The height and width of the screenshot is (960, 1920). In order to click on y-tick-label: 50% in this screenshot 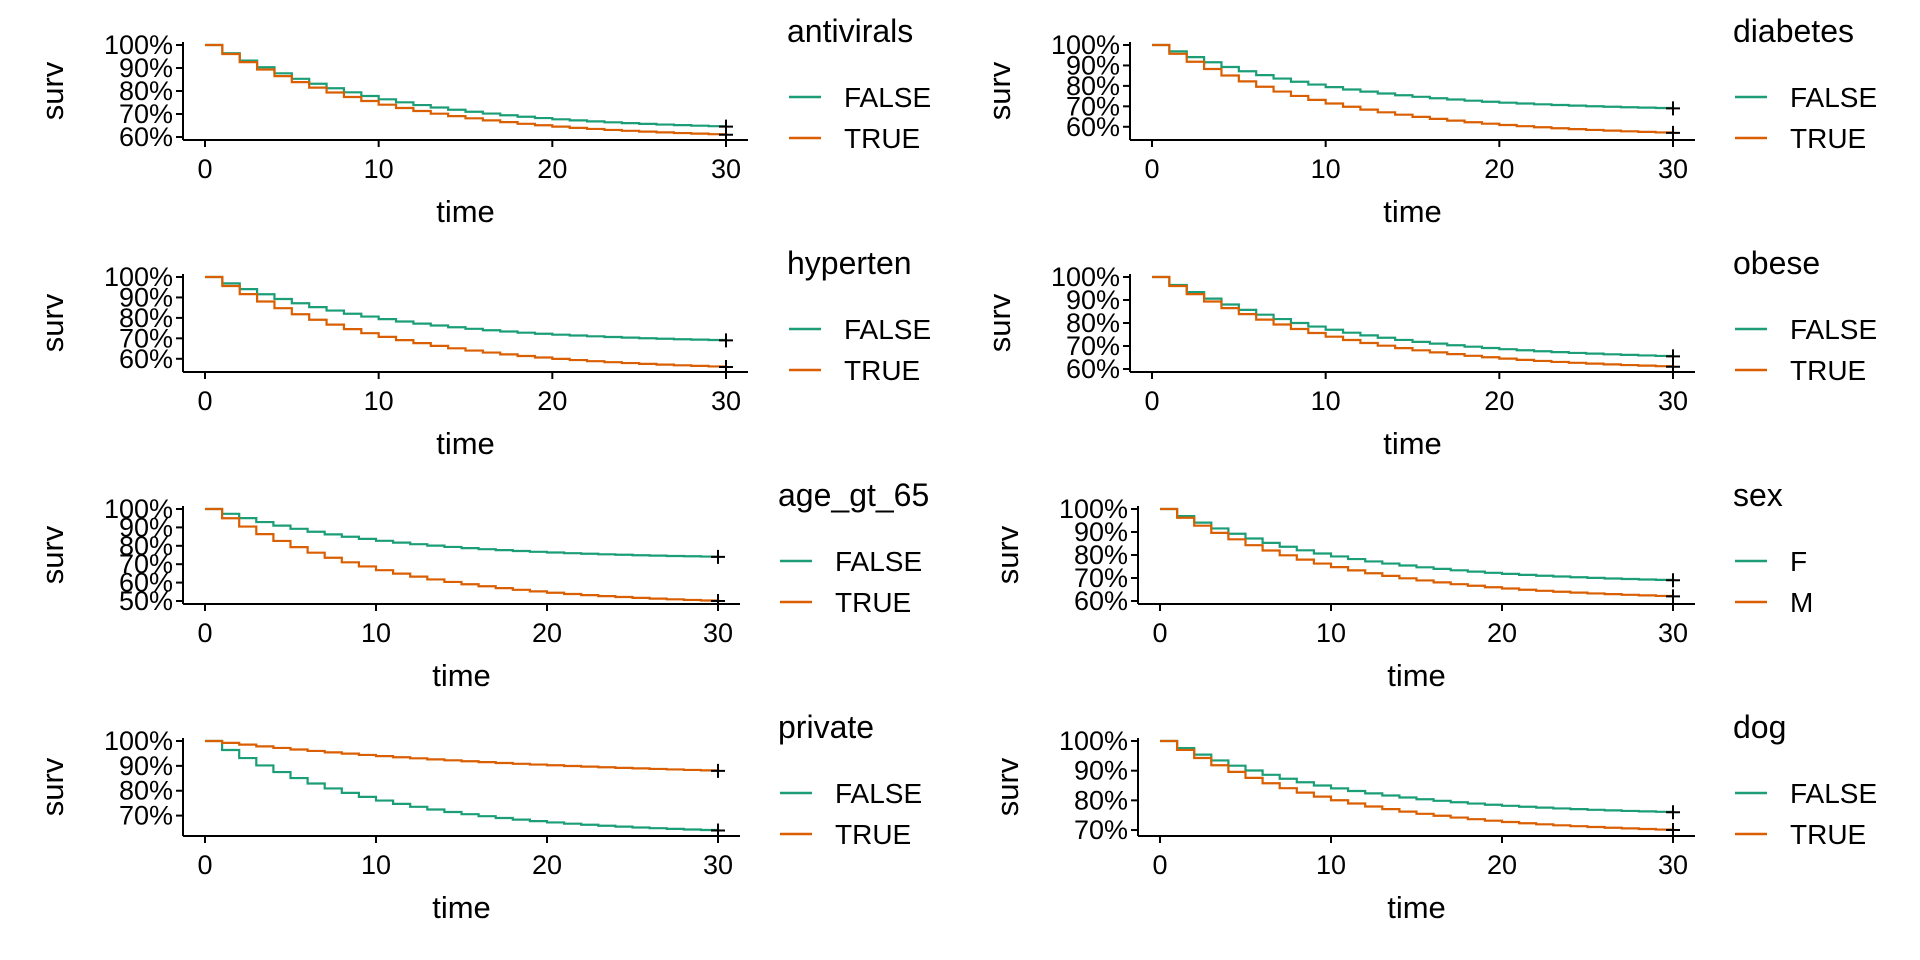, I will do `click(146, 601)`.